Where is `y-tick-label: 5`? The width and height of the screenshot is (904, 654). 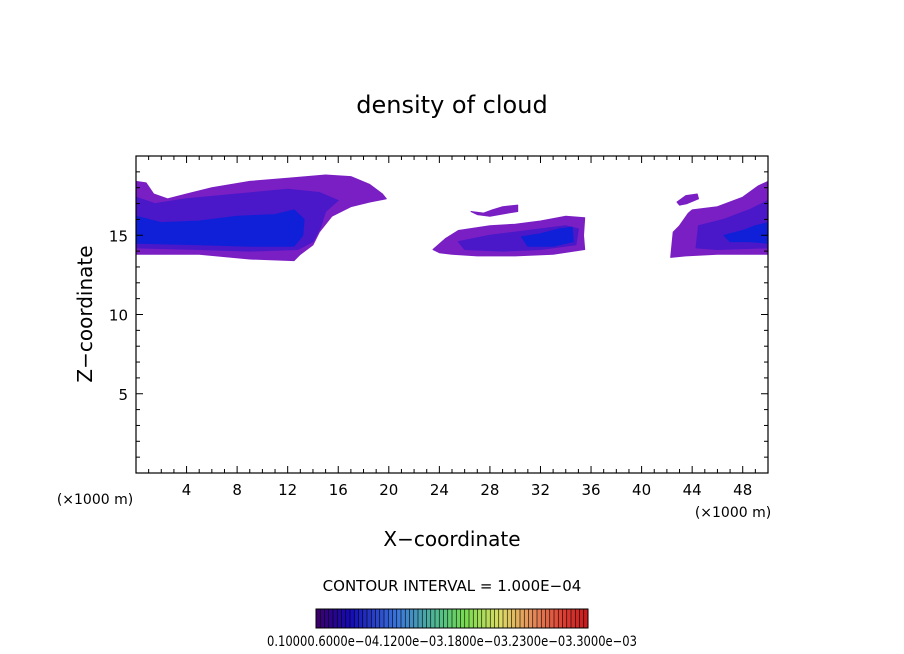
y-tick-label: 5 is located at coordinates (123, 395).